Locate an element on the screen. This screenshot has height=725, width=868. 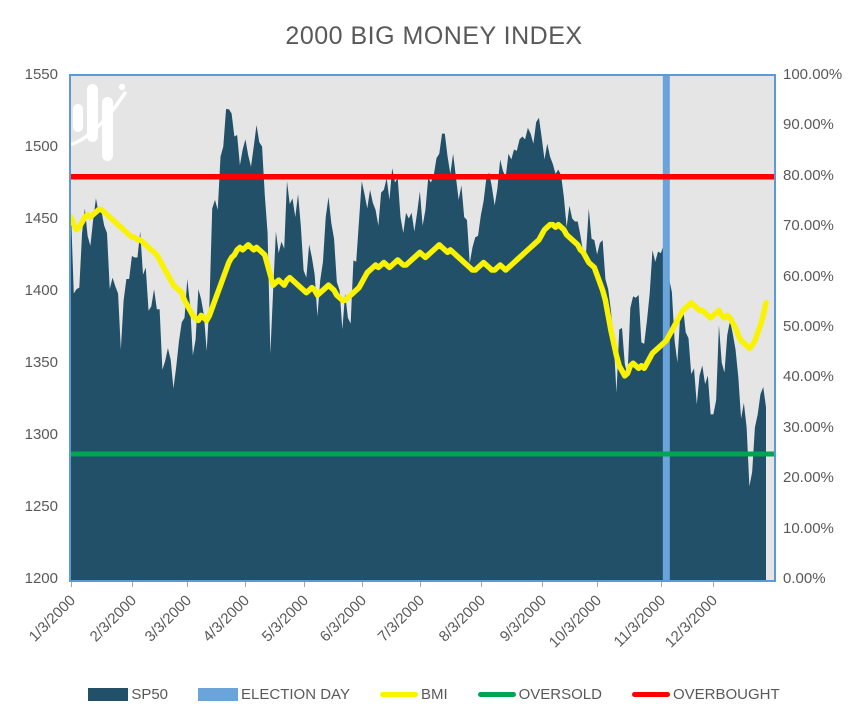
left-axis-tick-label: 1200 is located at coordinates (41, 578).